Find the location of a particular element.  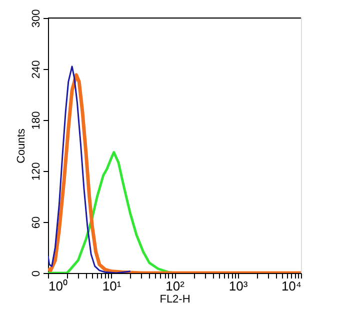

y-tick-label: 300 is located at coordinates (36, 18).